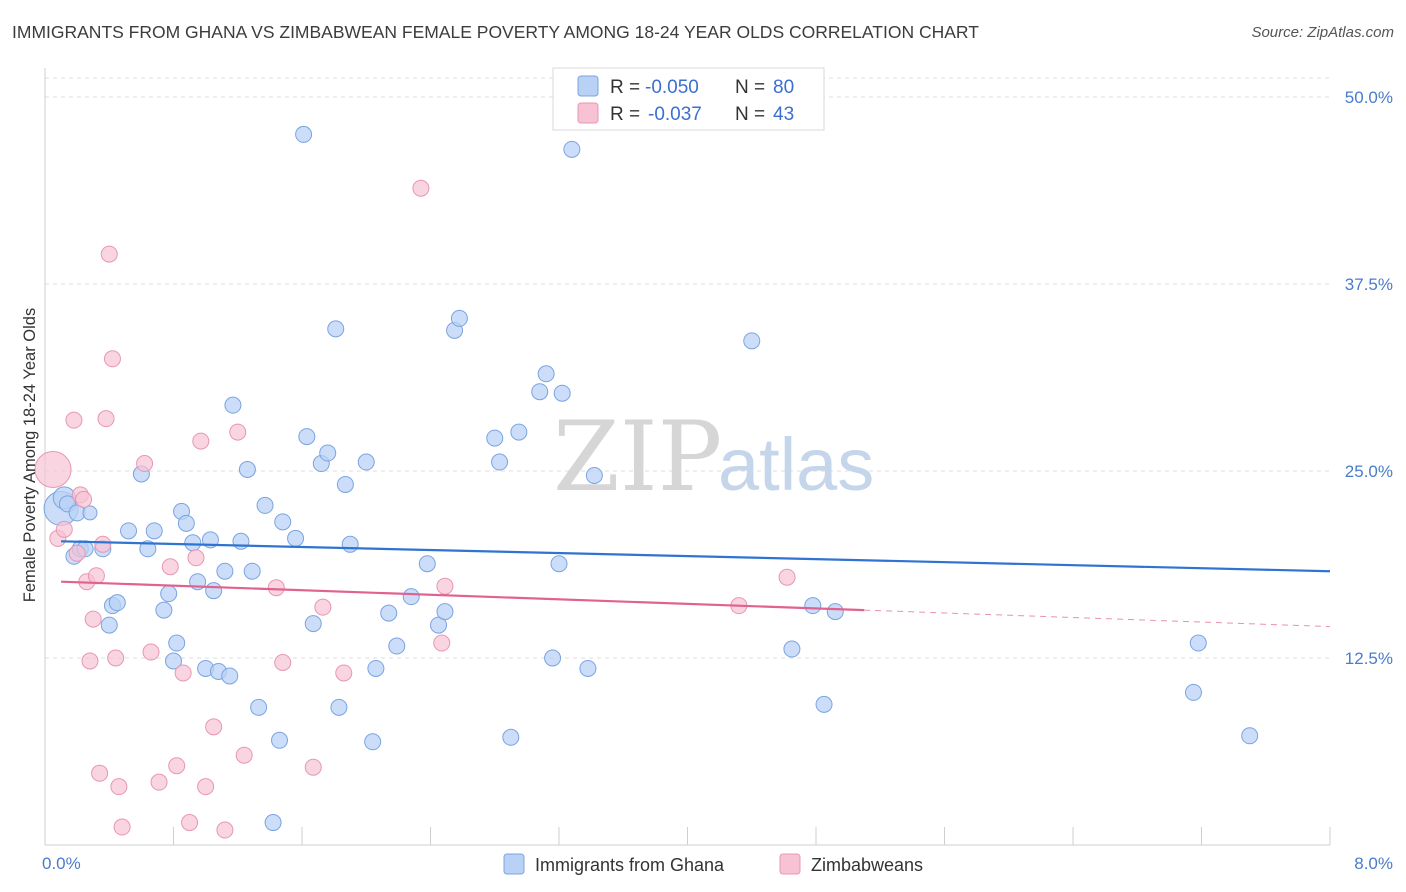 The width and height of the screenshot is (1406, 892). I want to click on y-axis-label: Female Poverty Among 18-24 Year Olds, so click(30, 455).